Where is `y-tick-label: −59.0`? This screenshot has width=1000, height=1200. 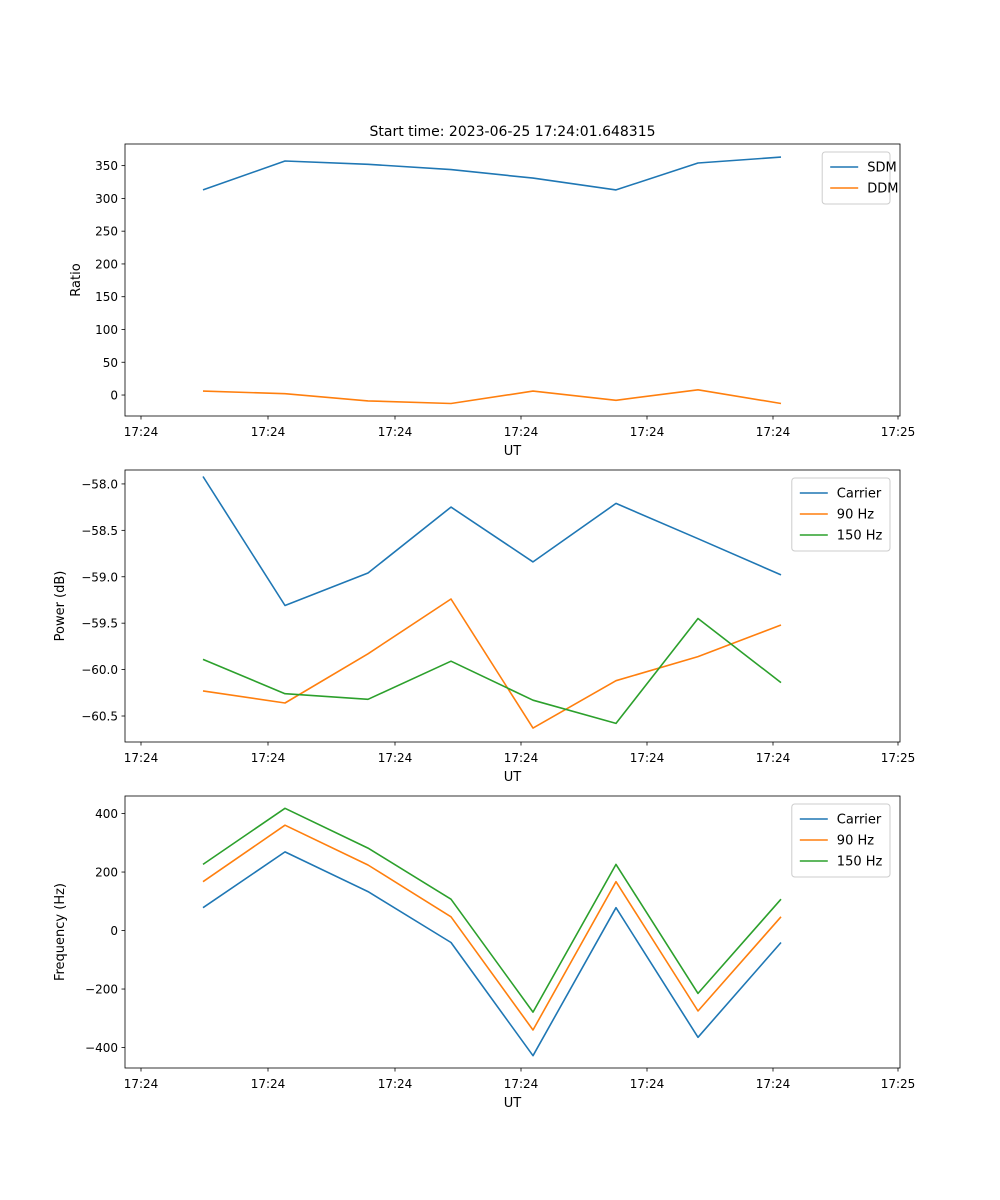 y-tick-label: −59.0 is located at coordinates (99, 577).